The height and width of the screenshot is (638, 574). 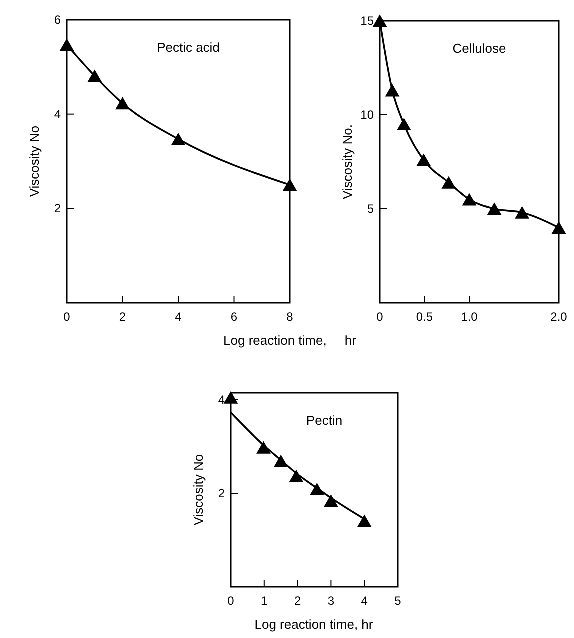 I want to click on x-tick-label: 6, so click(x=234, y=317).